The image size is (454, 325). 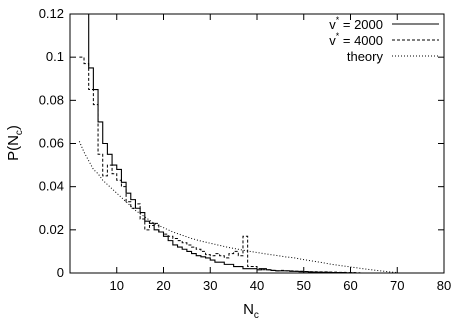 What do you see at coordinates (51, 229) in the screenshot?
I see `y-tick-label: 0.02` at bounding box center [51, 229].